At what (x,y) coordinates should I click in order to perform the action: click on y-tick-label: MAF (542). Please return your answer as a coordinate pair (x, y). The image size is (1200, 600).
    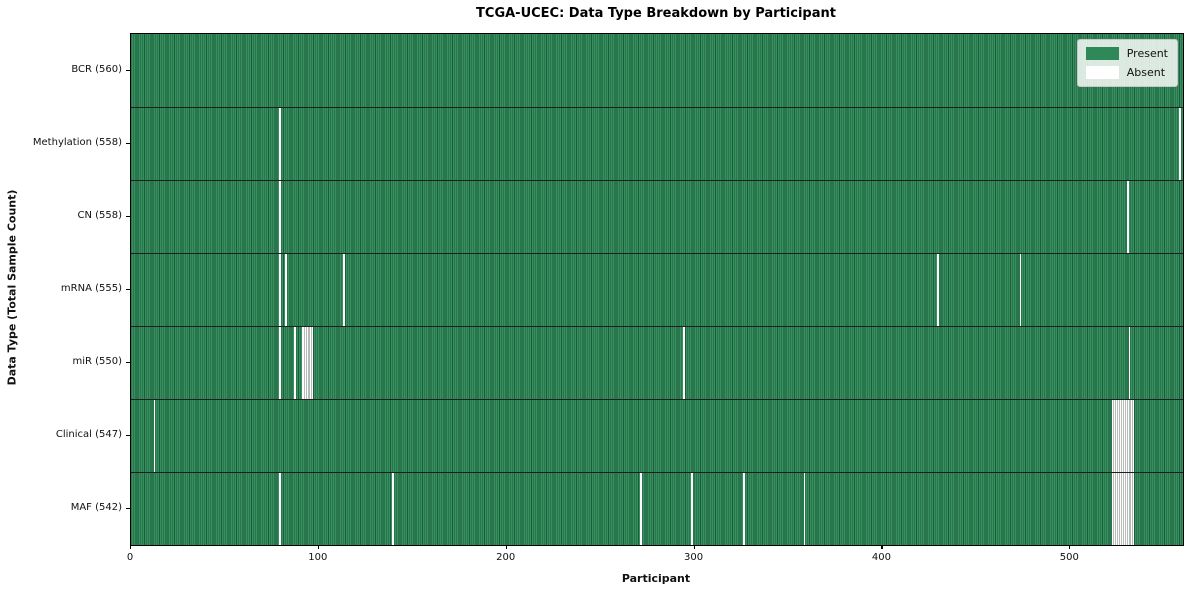
    Looking at the image, I should click on (96, 507).